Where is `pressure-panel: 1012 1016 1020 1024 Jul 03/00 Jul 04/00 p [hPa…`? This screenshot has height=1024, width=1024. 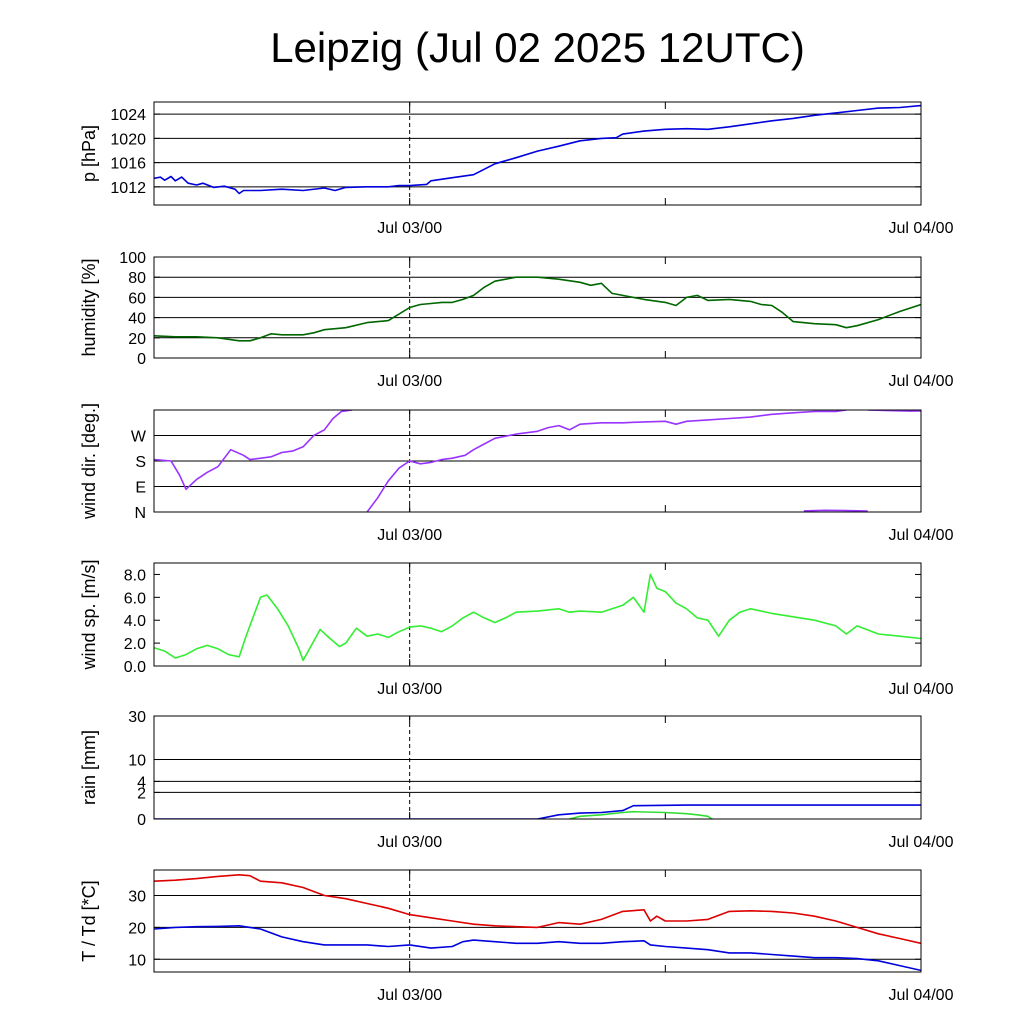
pressure-panel: 1012 1016 1020 1024 Jul 03/00 Jul 04/00 p [hPa… is located at coordinates (516, 169).